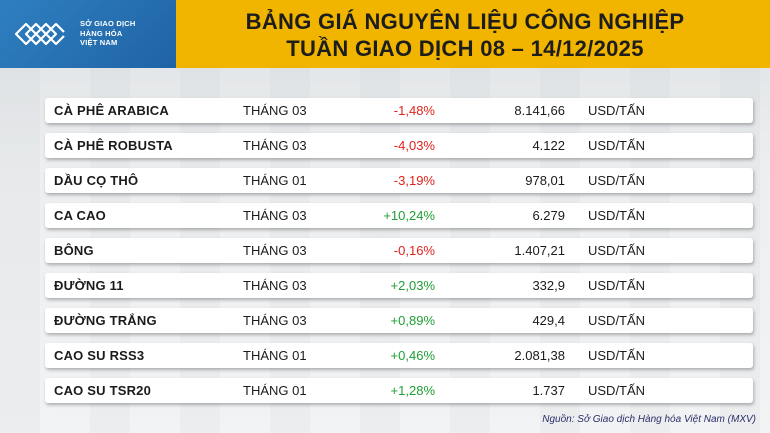 The width and height of the screenshot is (770, 433). I want to click on price-value: 2.081,38, so click(539, 355).